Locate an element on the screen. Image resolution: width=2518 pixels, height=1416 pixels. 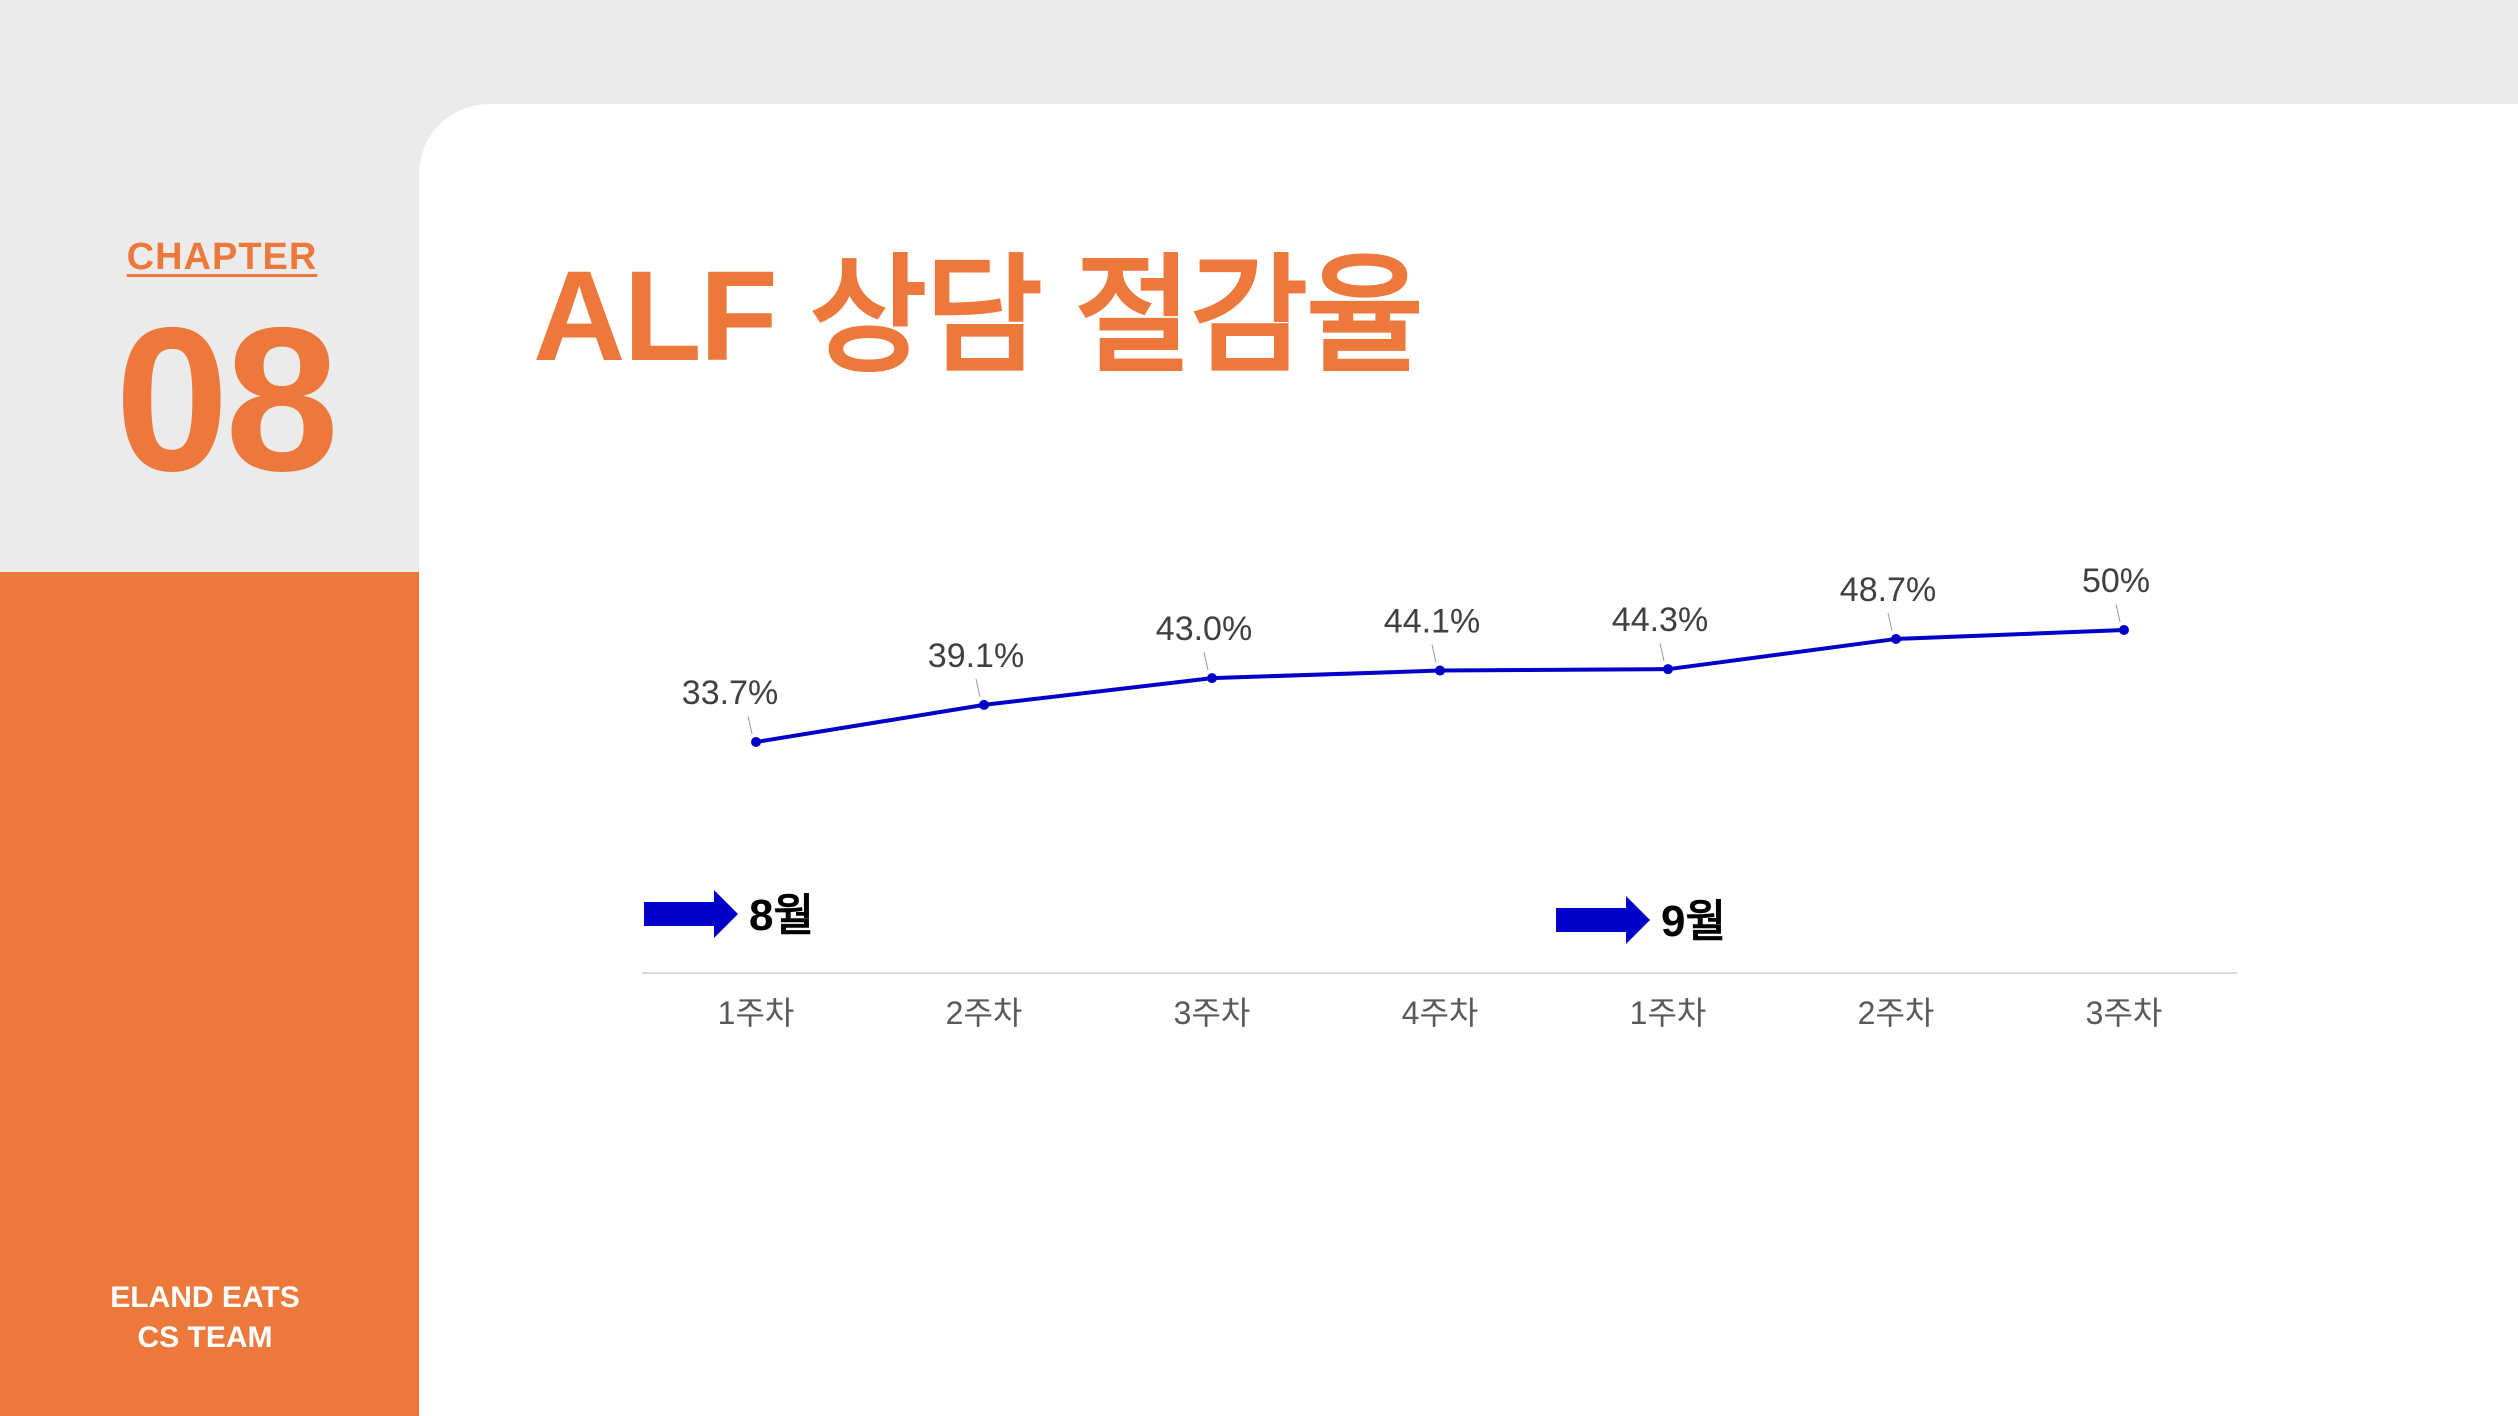
team-line-2: CS TEAM is located at coordinates (205, 1337).